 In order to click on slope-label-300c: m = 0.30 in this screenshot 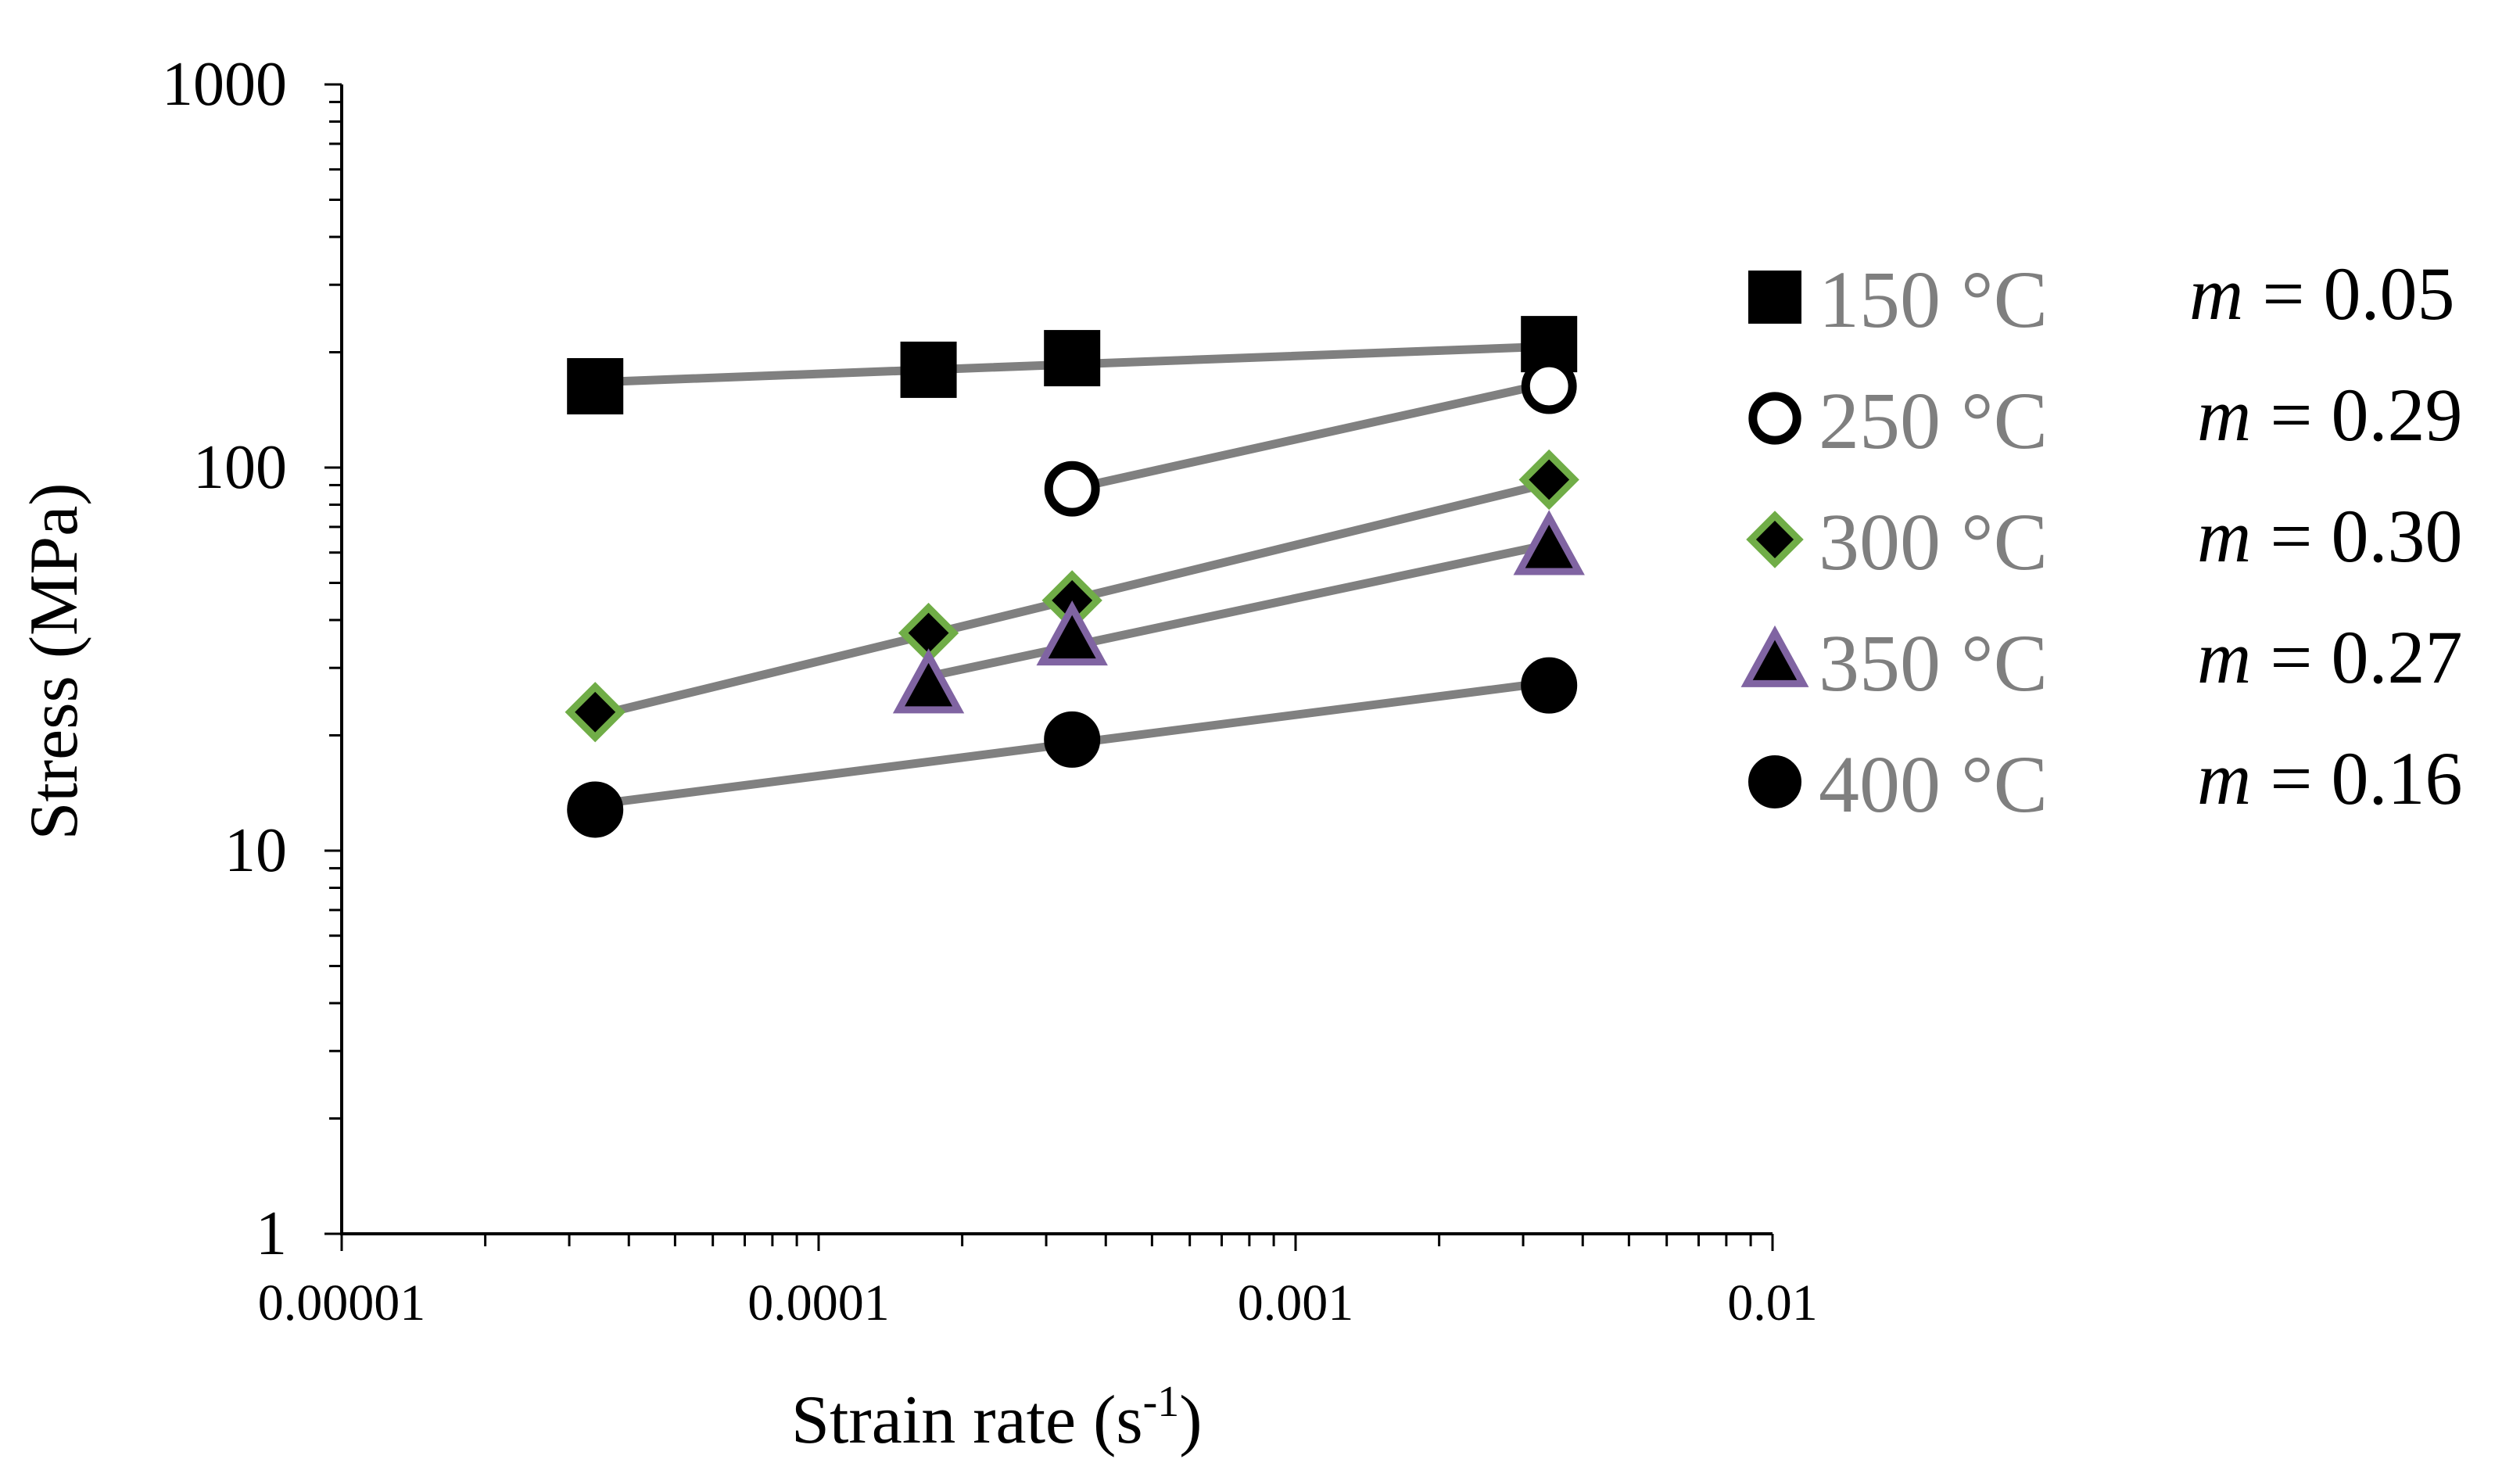, I will do `click(2329, 536)`.